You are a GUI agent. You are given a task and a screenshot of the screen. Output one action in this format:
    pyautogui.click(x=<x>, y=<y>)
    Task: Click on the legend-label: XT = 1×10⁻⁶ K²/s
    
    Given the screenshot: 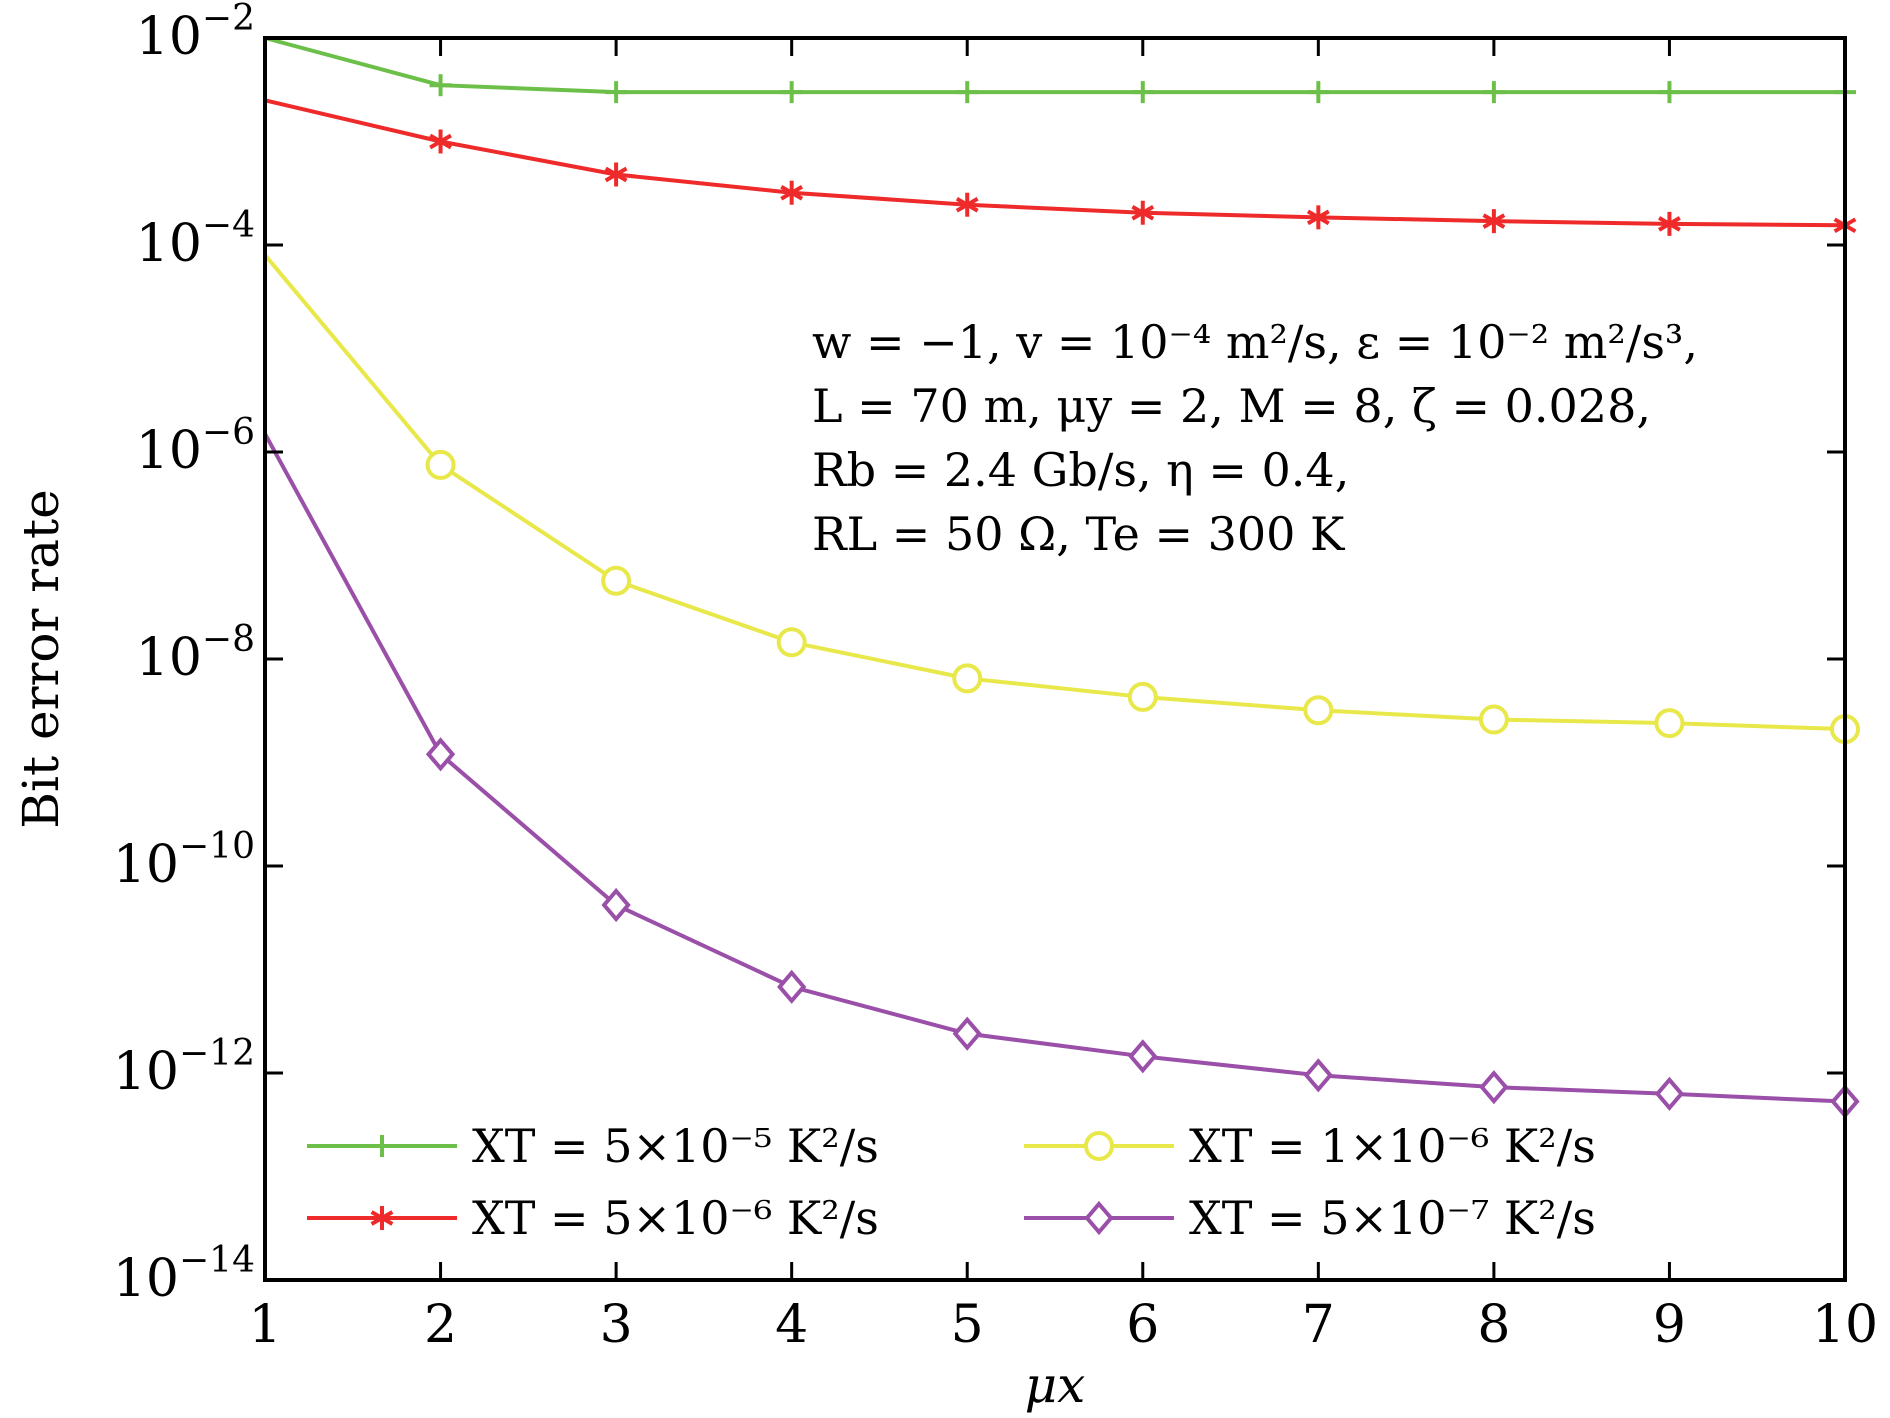 What is the action you would take?
    pyautogui.click(x=1392, y=1146)
    